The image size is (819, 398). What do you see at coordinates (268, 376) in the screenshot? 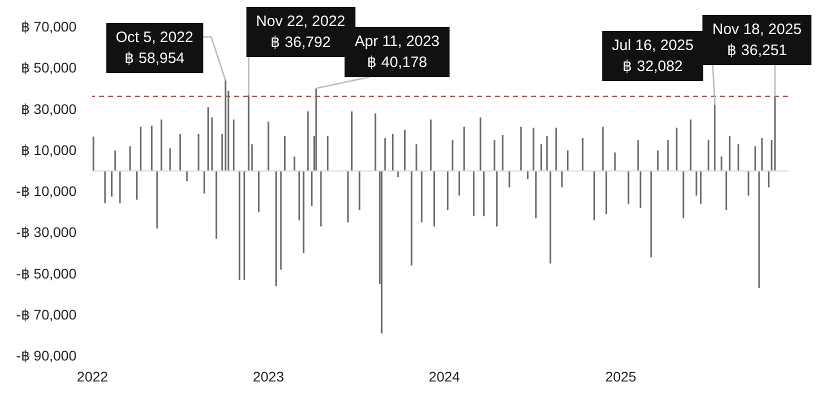
I see `x-tick-label: 2023` at bounding box center [268, 376].